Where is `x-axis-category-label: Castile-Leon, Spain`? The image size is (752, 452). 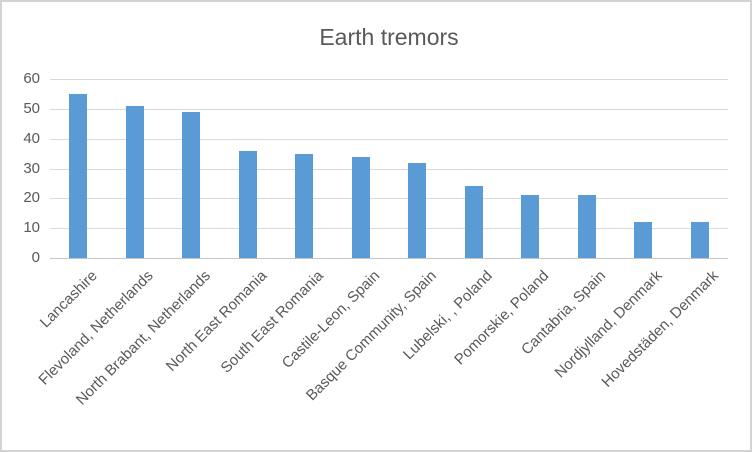
x-axis-category-label: Castile-Leon, Spain is located at coordinates (331, 319).